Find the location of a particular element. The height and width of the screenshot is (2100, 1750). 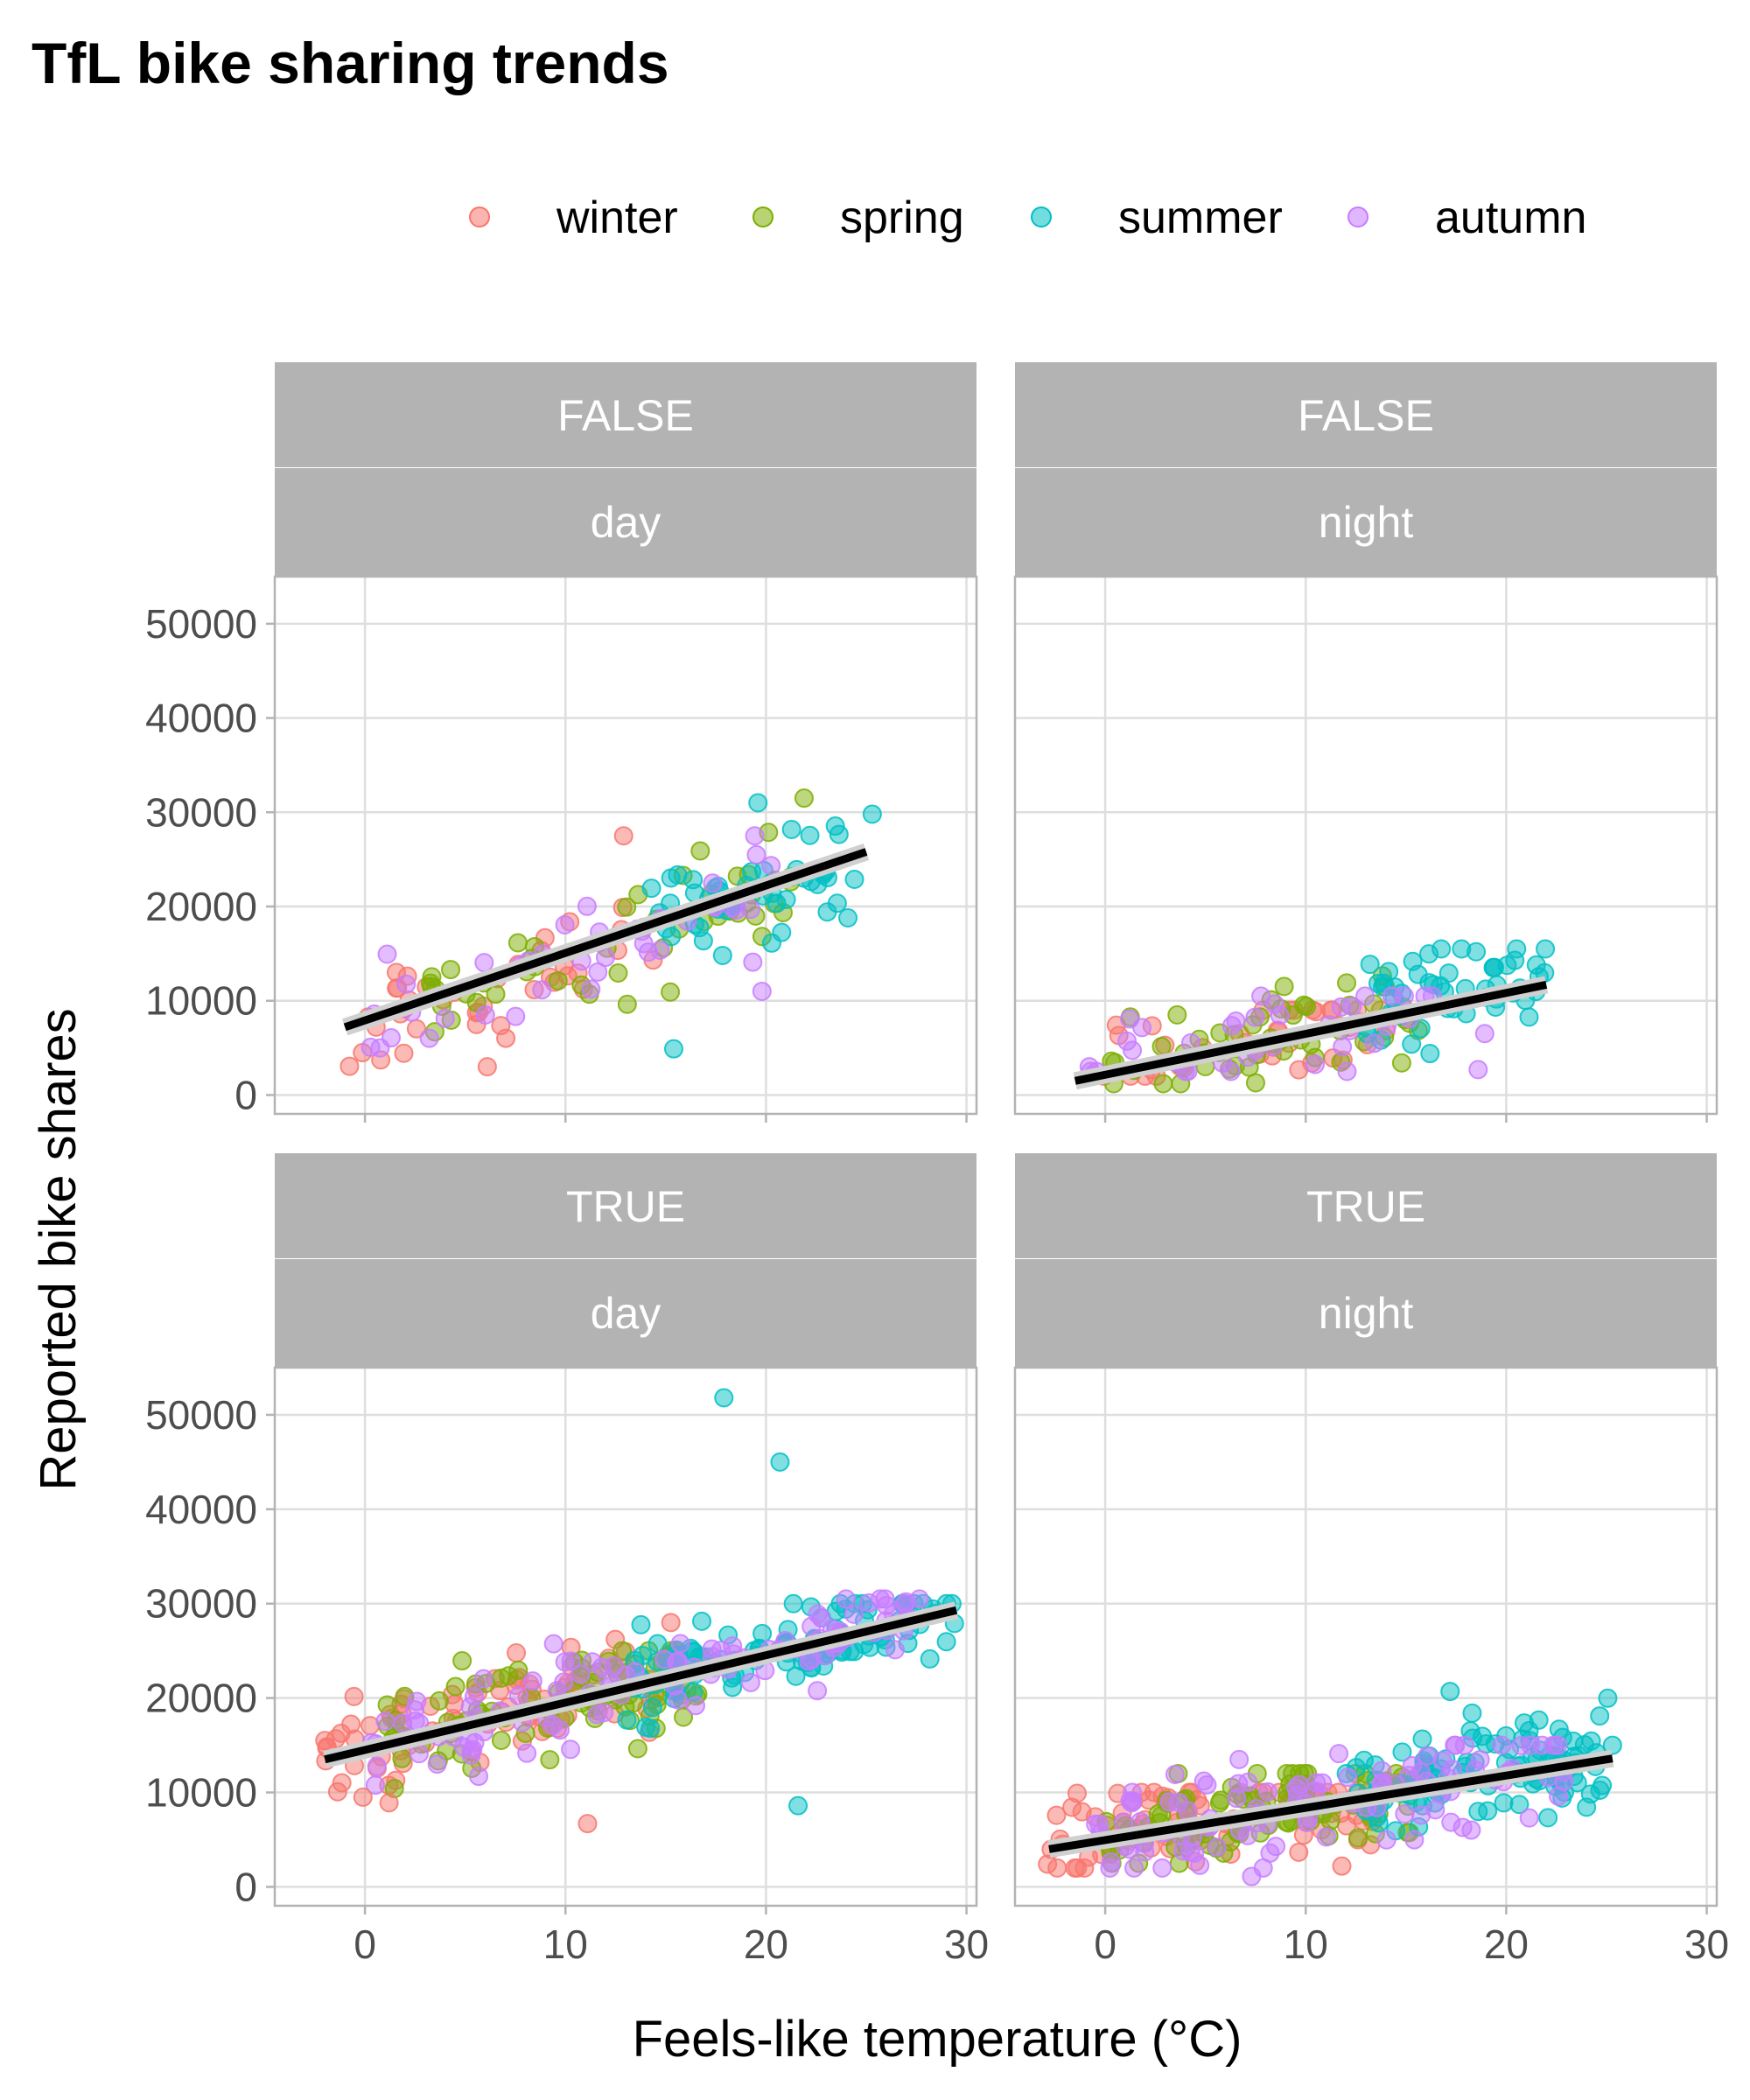

strip-label-bottom: night is located at coordinates (1366, 522).